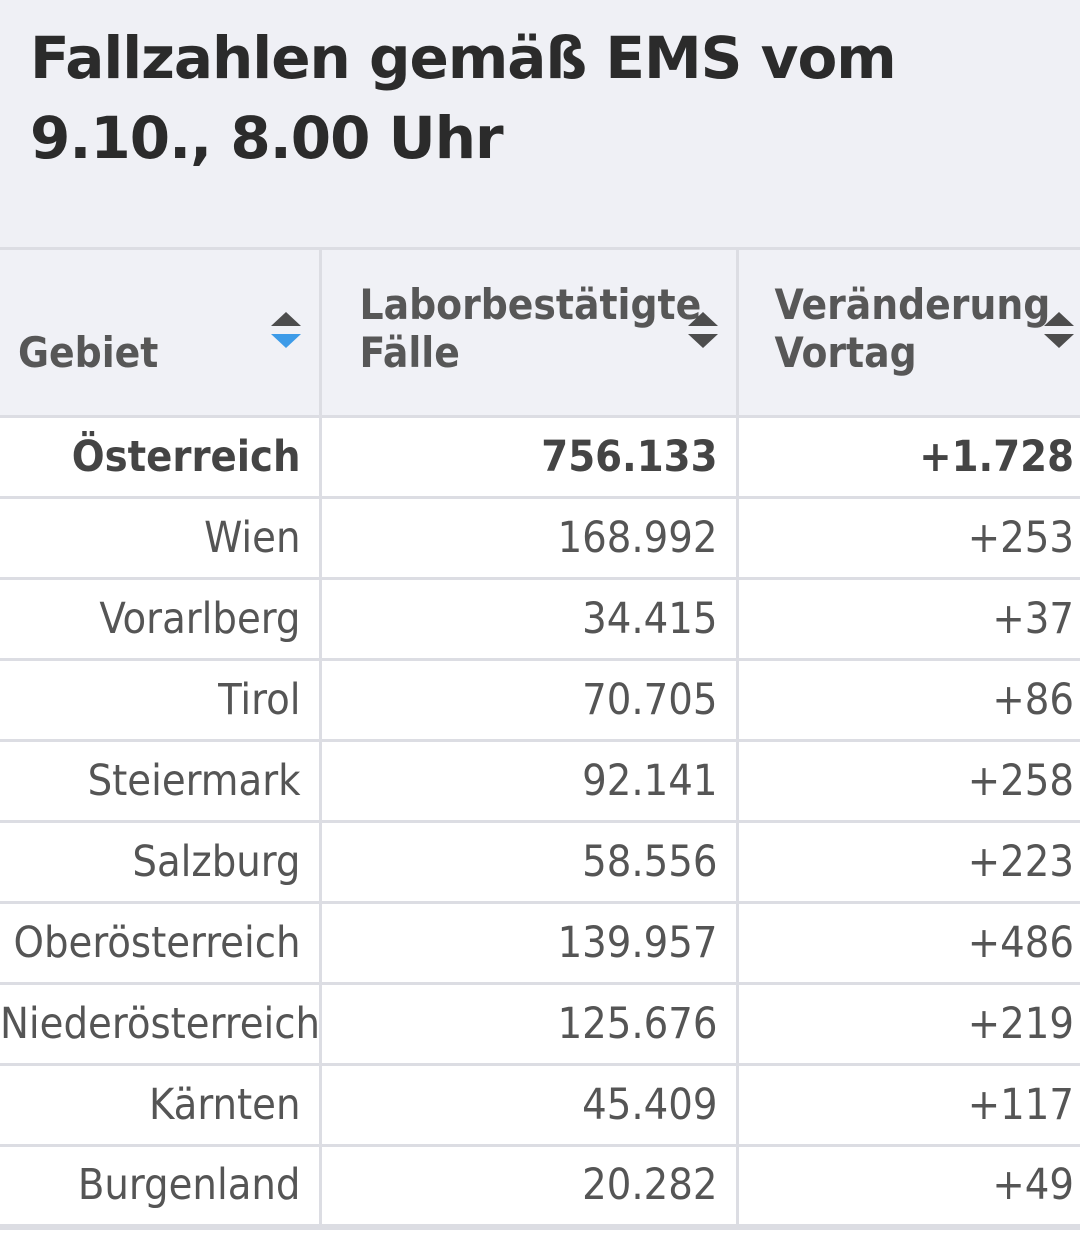  I want to click on table-row: Wien 168.992 +253, so click(540, 538).